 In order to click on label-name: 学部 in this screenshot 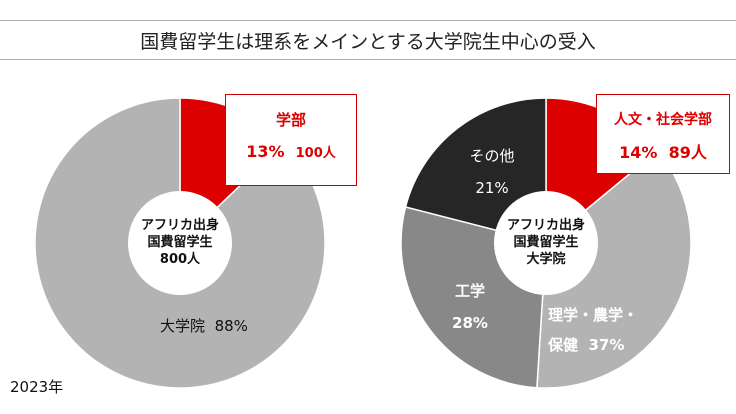, I will do `click(290, 120)`.